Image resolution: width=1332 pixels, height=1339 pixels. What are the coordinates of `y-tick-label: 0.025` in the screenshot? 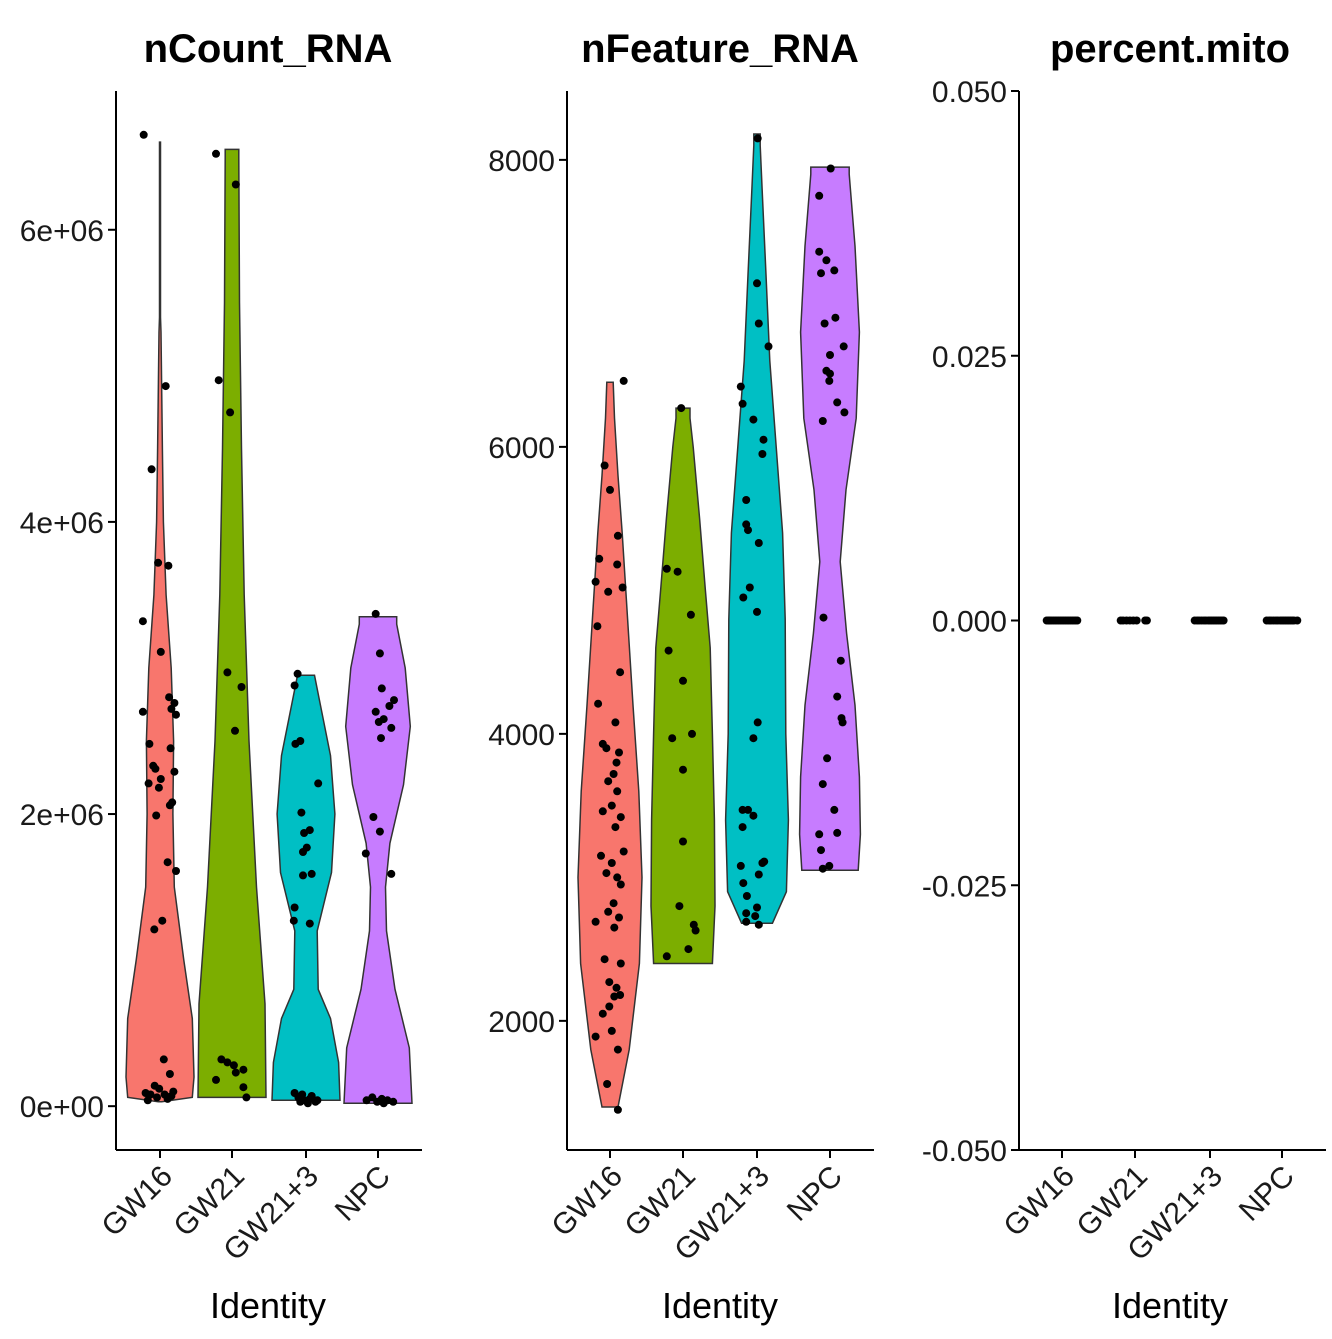 It's located at (969, 357).